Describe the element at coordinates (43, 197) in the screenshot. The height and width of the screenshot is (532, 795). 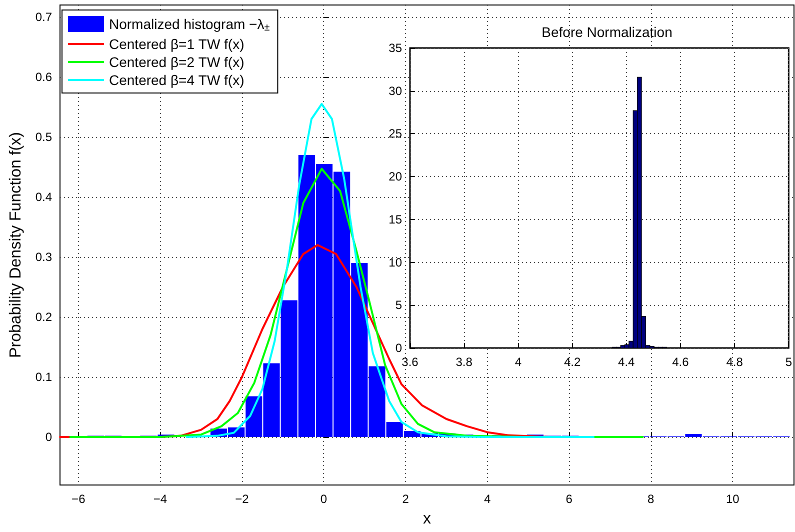
I see `y-tick-label: 0.4` at that location.